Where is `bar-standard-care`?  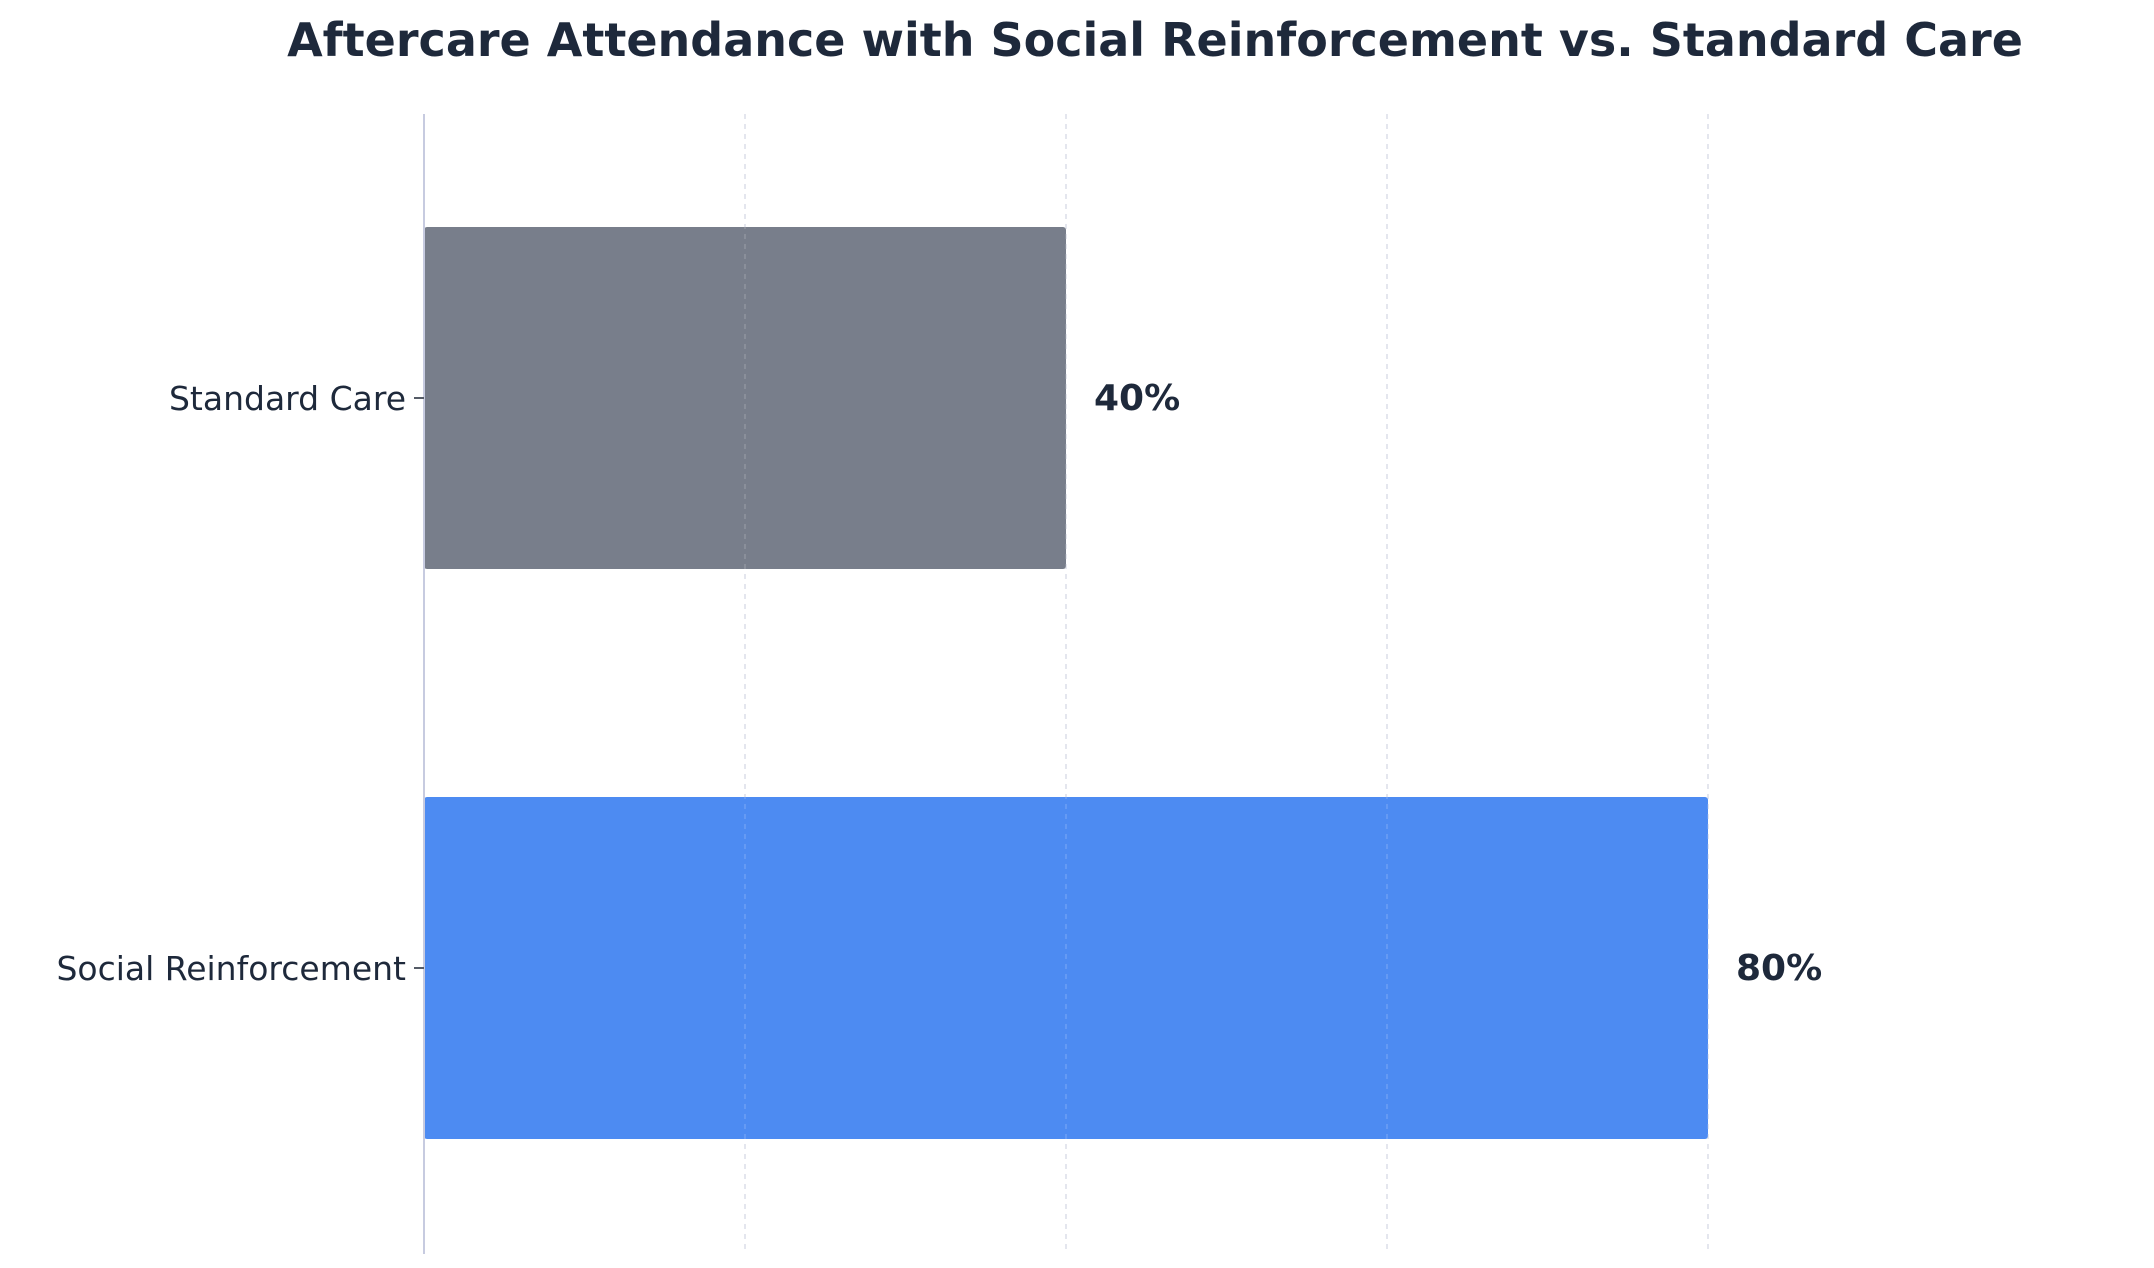 bar-standard-care is located at coordinates (745, 398).